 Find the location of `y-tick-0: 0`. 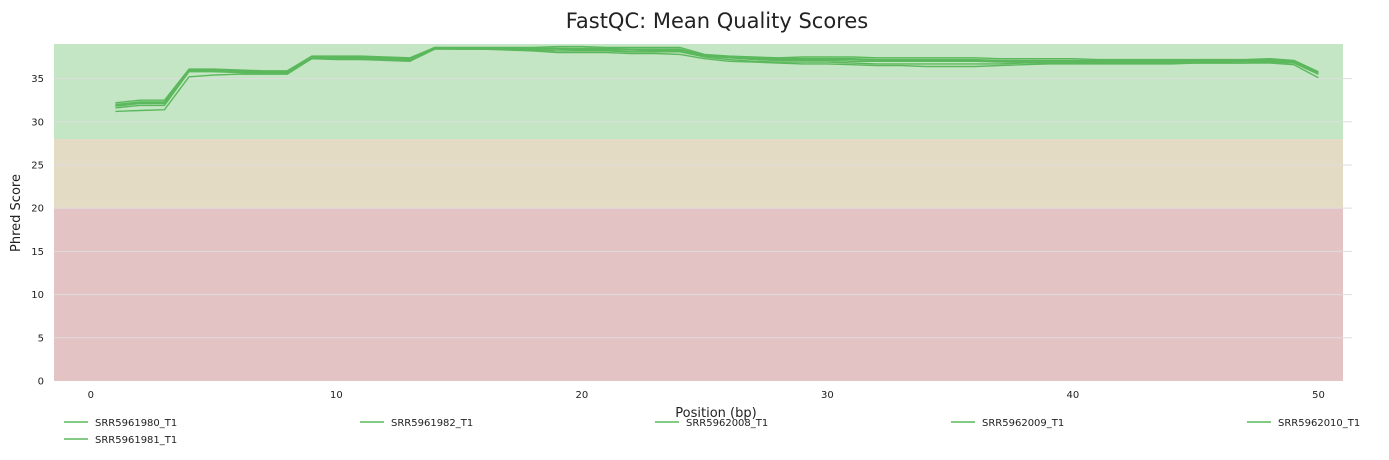

y-tick-0: 0 is located at coordinates (41, 382).